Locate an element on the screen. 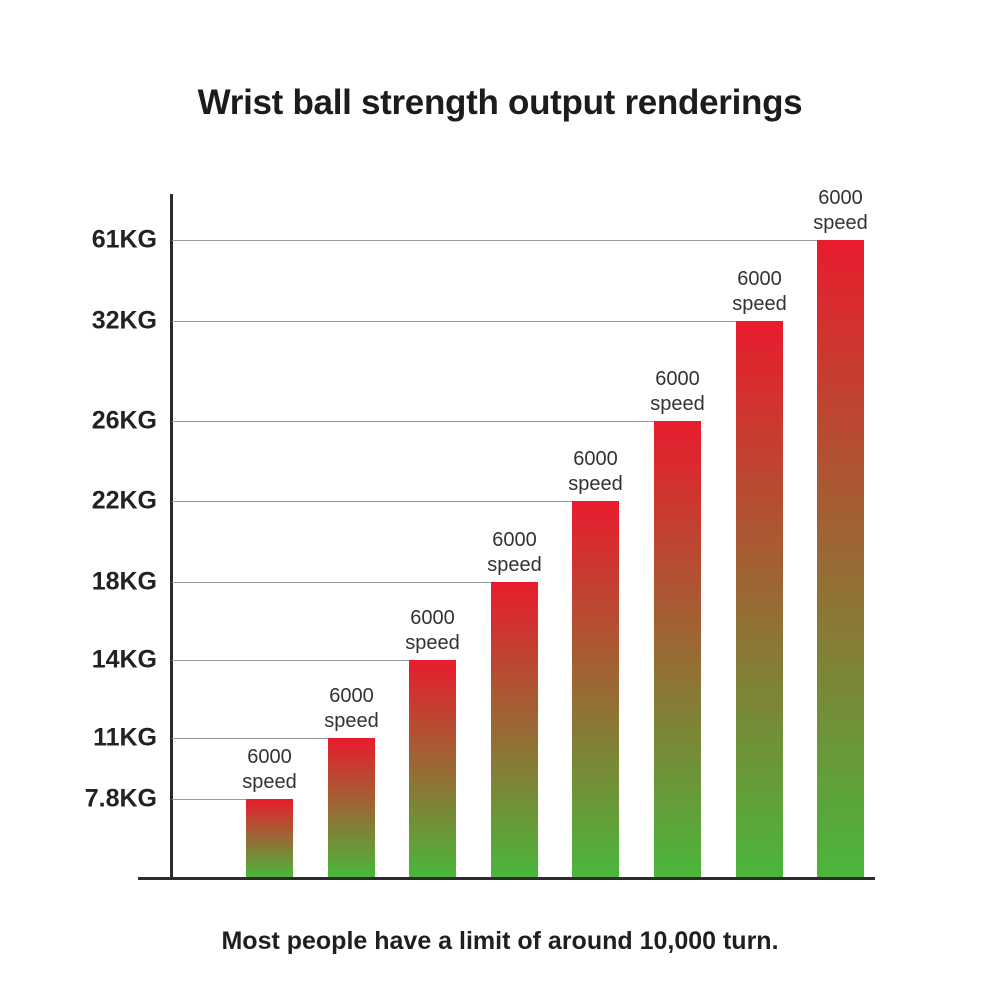  y-tick-label-32KG: 32KG is located at coordinates (124, 320).